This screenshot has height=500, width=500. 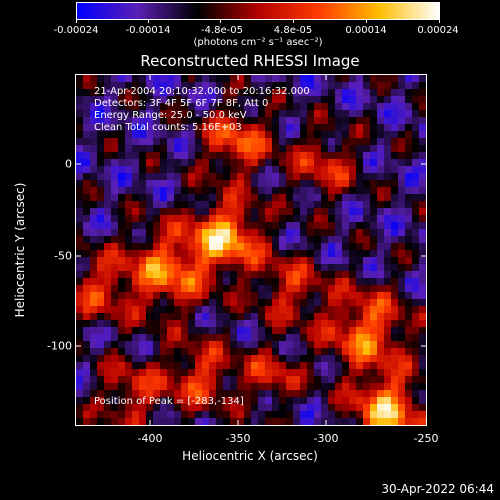 I want to click on colorbar-unit-label: (photons cm⁻² s⁻¹ asec⁻²), so click(x=258, y=42).